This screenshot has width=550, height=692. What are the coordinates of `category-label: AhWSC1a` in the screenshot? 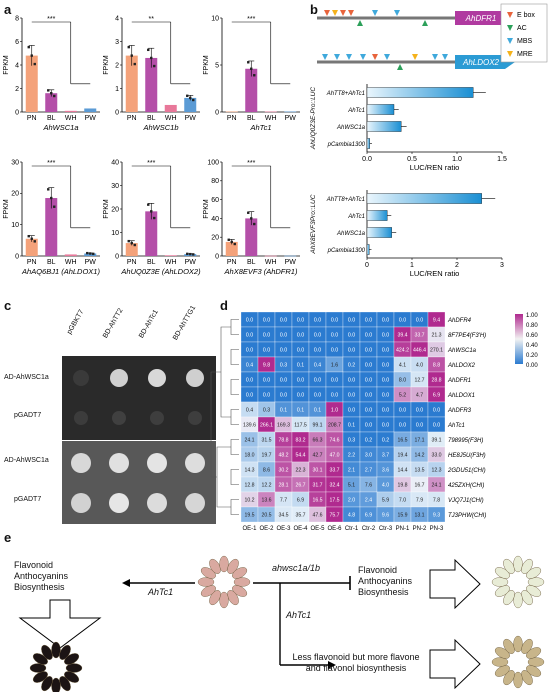 It's located at (351, 128).